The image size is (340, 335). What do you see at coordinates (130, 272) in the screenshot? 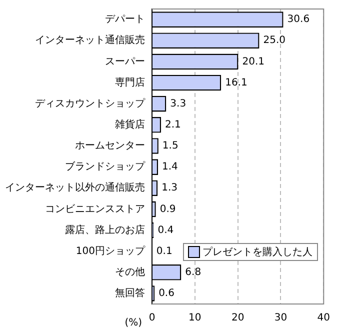
I see `y-tick-label: その他` at bounding box center [130, 272].